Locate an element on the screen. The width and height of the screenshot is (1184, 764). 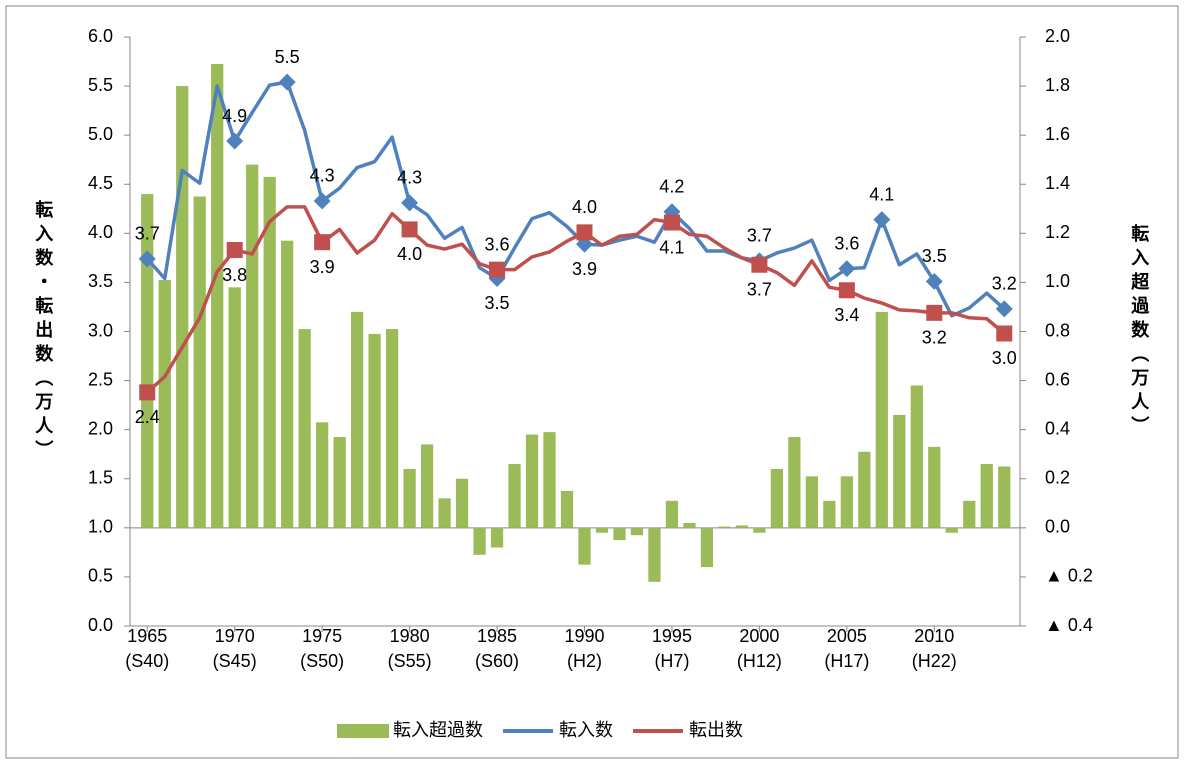
y2-tick-label: 1.8 is located at coordinates (1057, 85).